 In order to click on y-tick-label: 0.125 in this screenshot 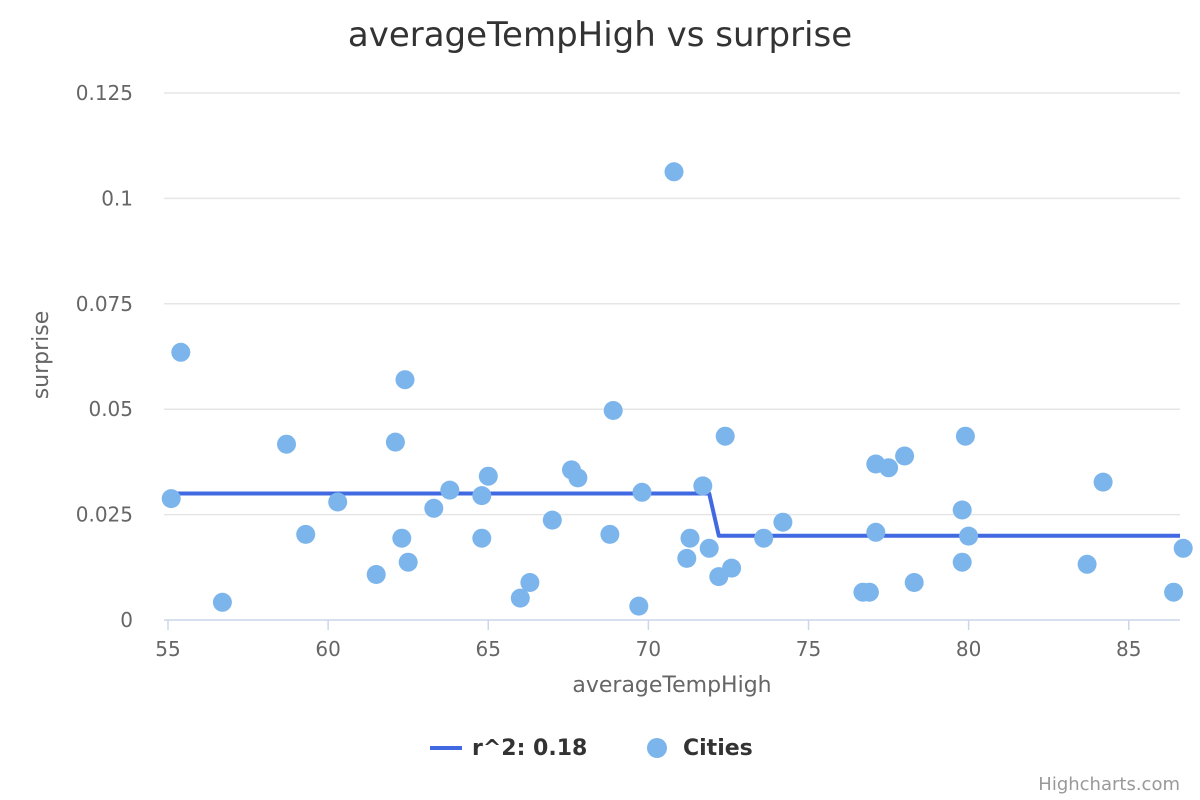, I will do `click(104, 93)`.